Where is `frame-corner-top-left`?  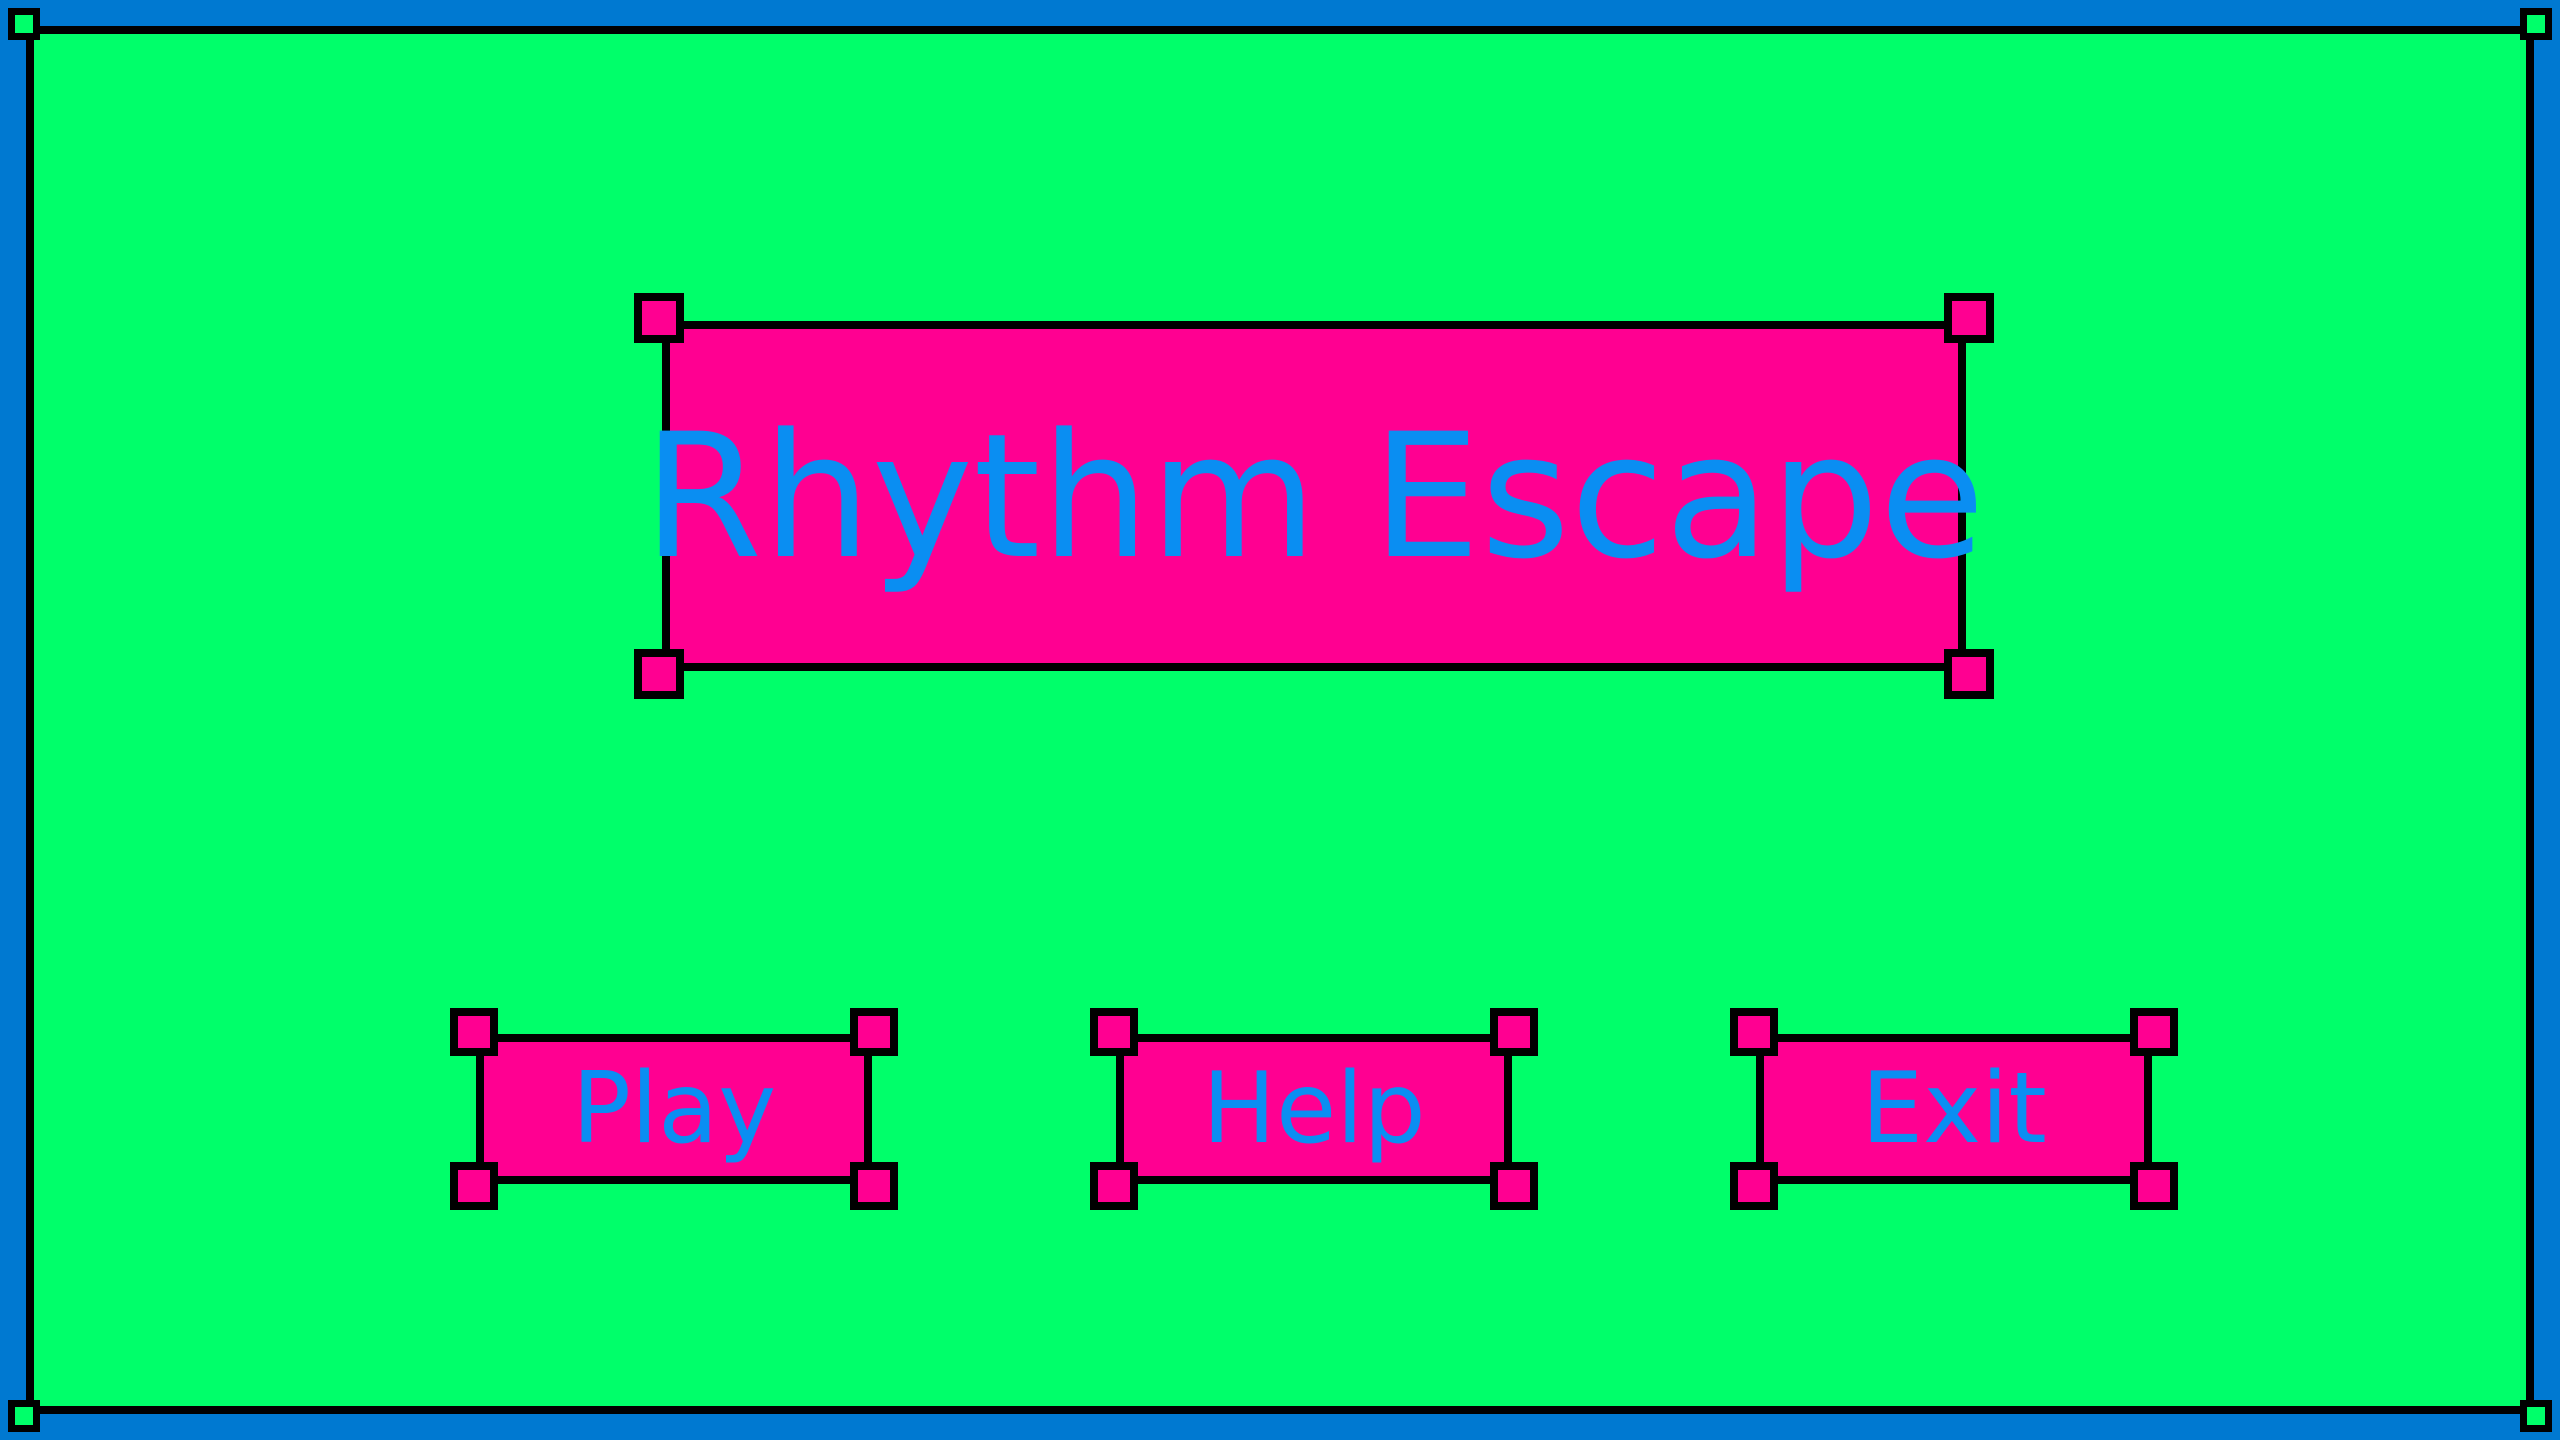
frame-corner-top-left is located at coordinates (24, 24).